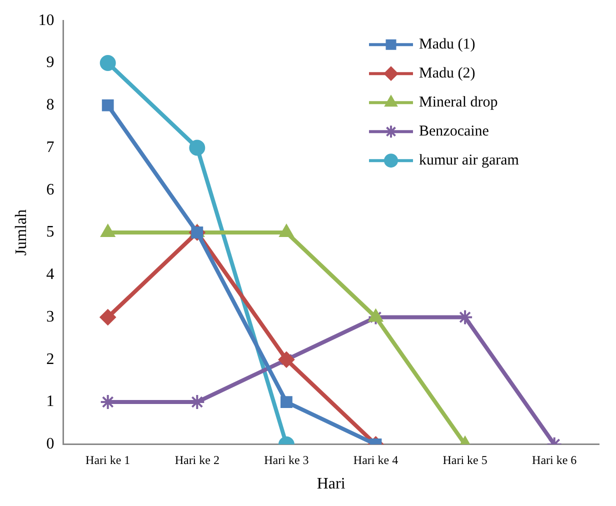 This screenshot has height=506, width=616. Describe the element at coordinates (375, 459) in the screenshot. I see `x-tick-label: Hari ke 4` at that location.